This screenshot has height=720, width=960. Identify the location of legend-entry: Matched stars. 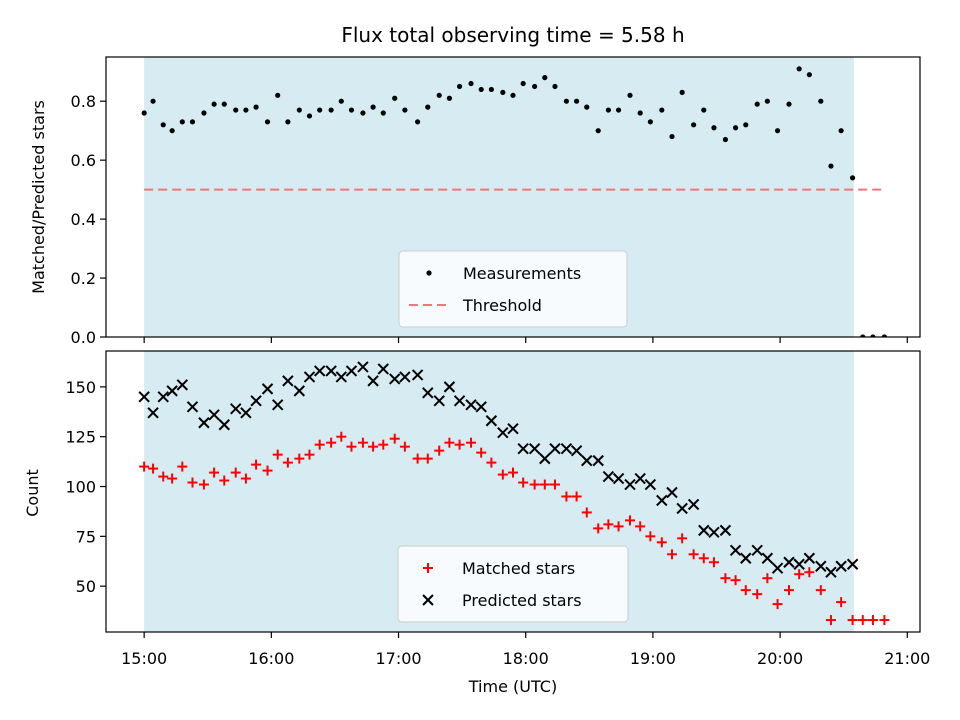
(499, 568).